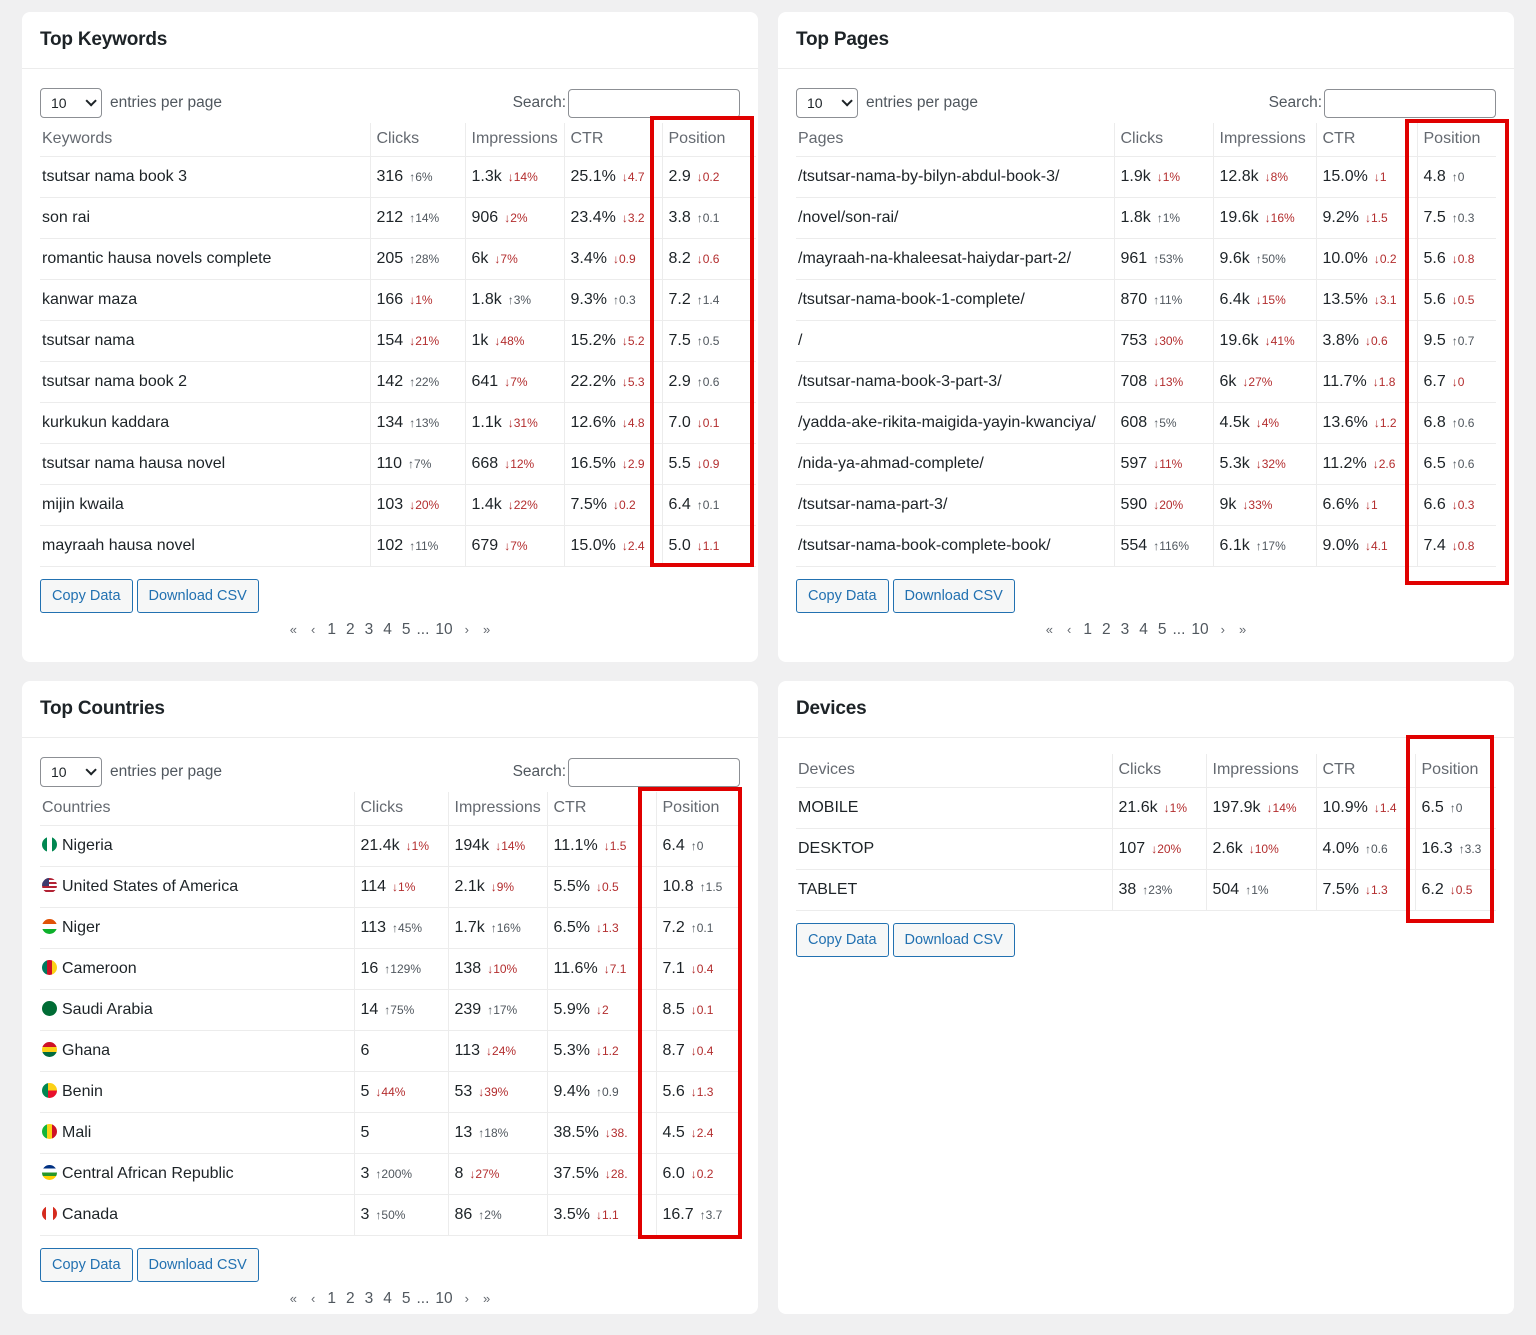  Describe the element at coordinates (1345, 807) in the screenshot. I see `ctr-value: 10.9%` at that location.